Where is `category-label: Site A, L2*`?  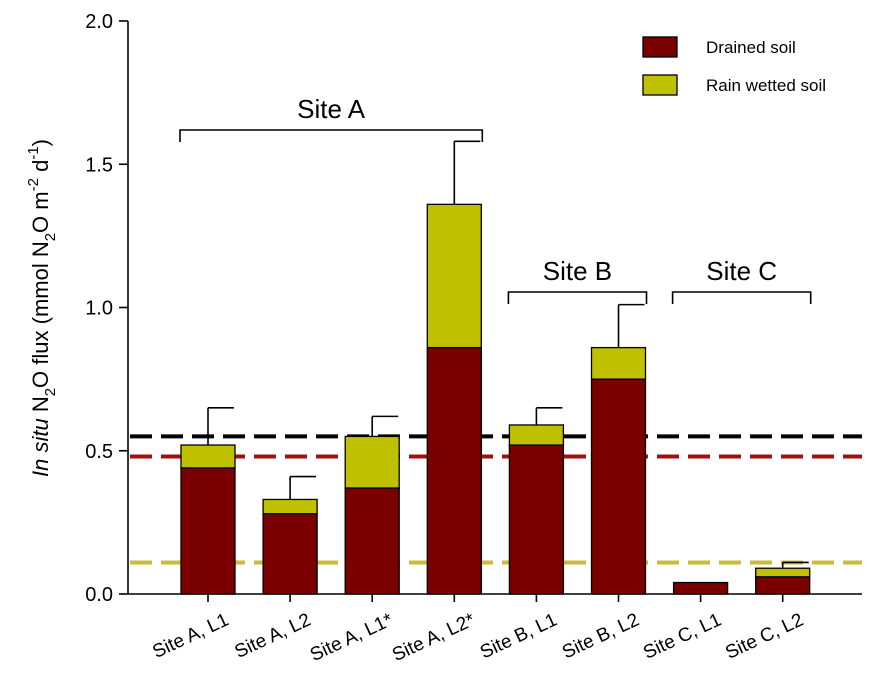
category-label: Site A, L2* is located at coordinates (434, 637).